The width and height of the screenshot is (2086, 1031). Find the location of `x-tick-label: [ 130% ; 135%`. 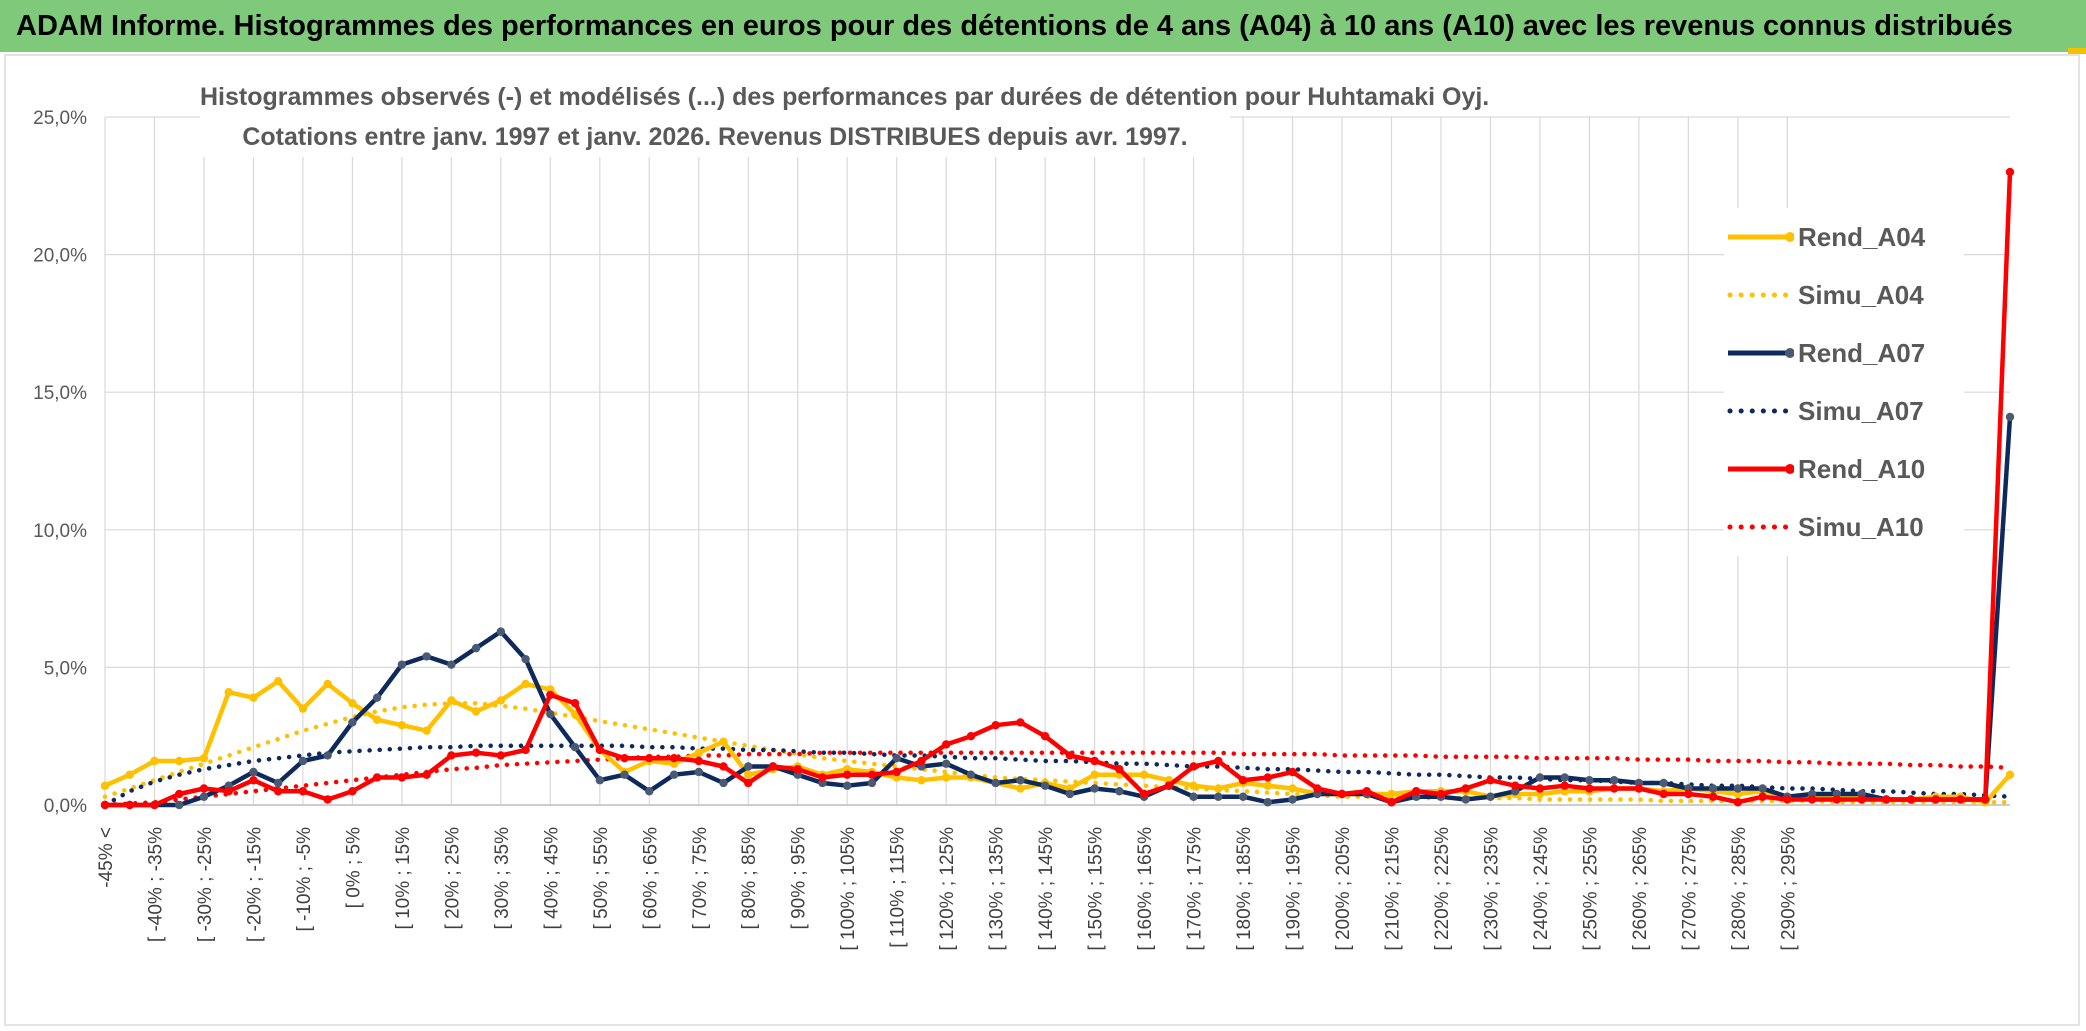

x-tick-label: [ 130% ; 135% is located at coordinates (997, 889).